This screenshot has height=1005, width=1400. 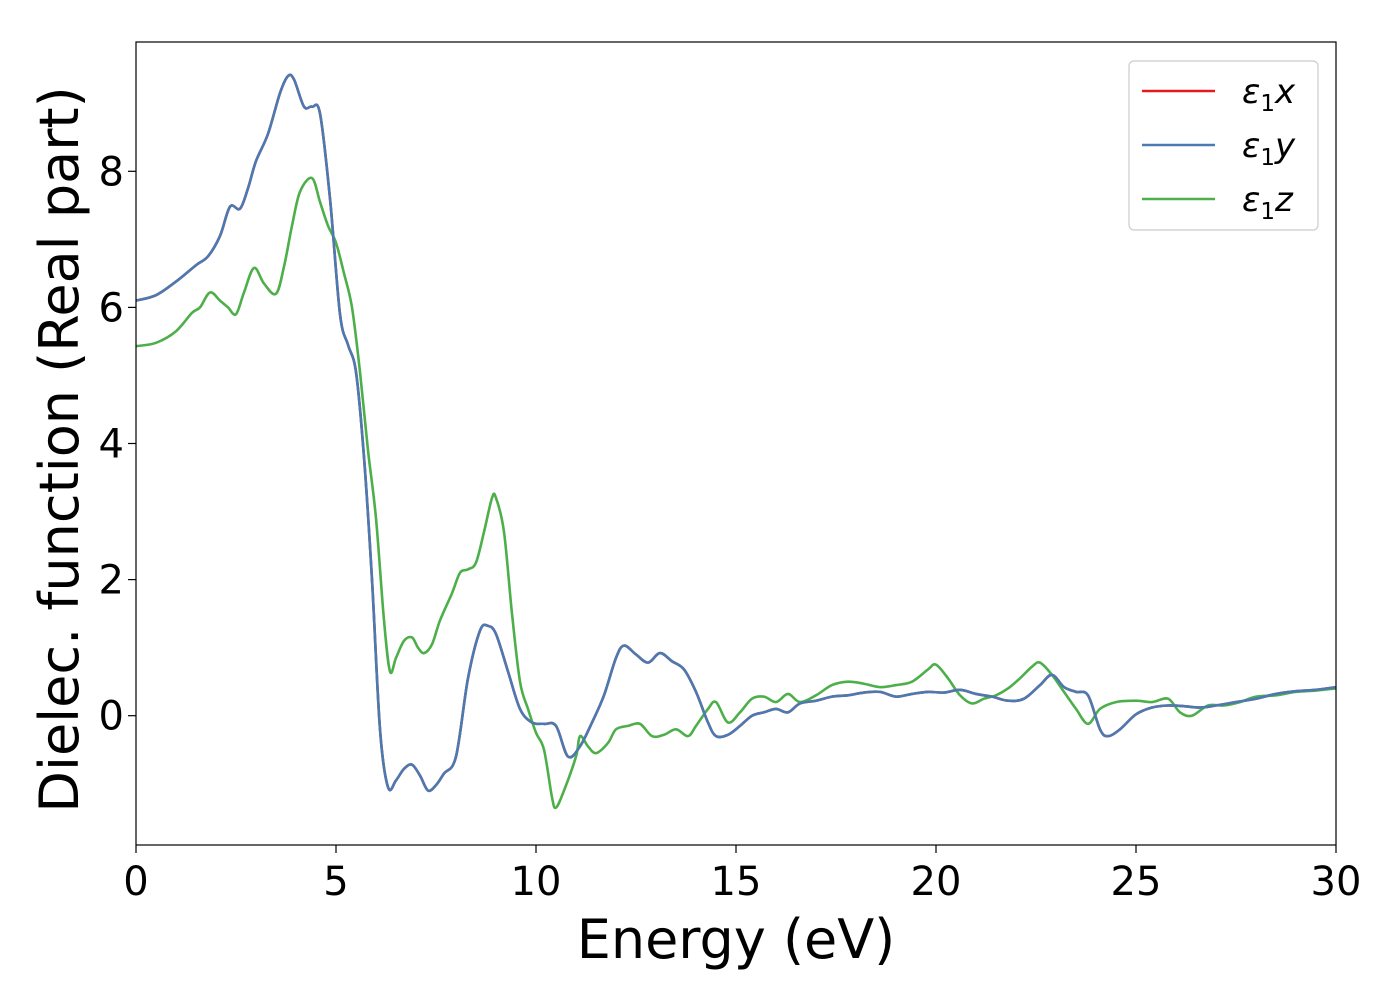 What do you see at coordinates (335, 882) in the screenshot?
I see `x-tick-label: 5` at bounding box center [335, 882].